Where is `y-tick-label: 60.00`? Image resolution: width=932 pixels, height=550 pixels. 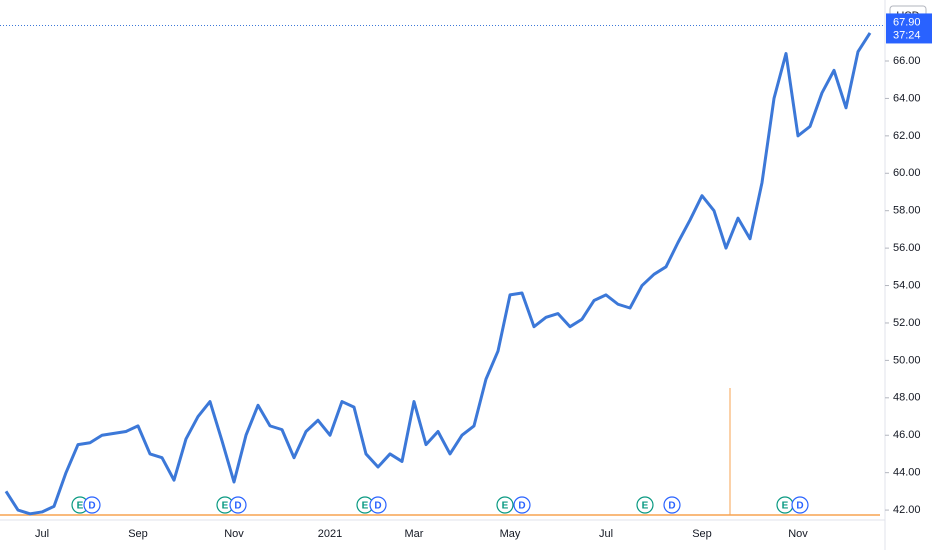
y-tick-label: 60.00 is located at coordinates (907, 173).